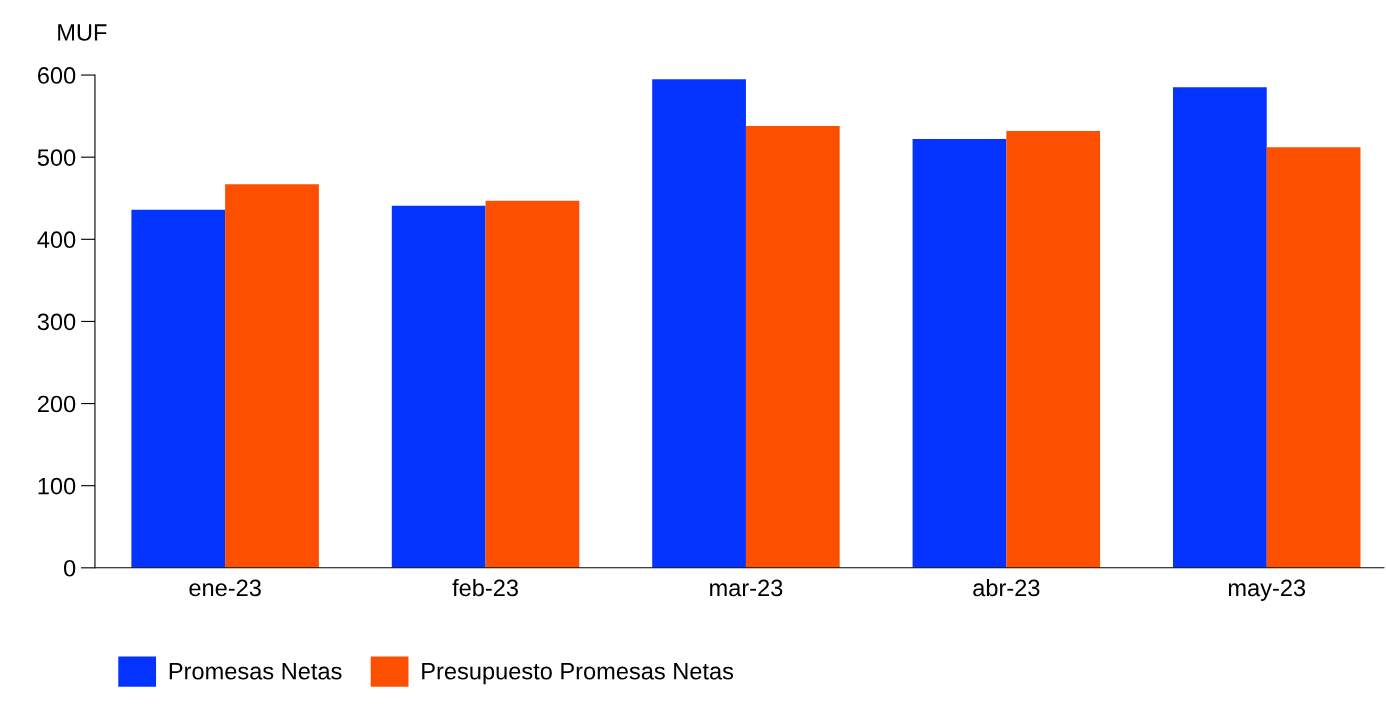 This screenshot has height=708, width=1386. Describe the element at coordinates (57, 75) in the screenshot. I see `y-tick-label: 600` at that location.